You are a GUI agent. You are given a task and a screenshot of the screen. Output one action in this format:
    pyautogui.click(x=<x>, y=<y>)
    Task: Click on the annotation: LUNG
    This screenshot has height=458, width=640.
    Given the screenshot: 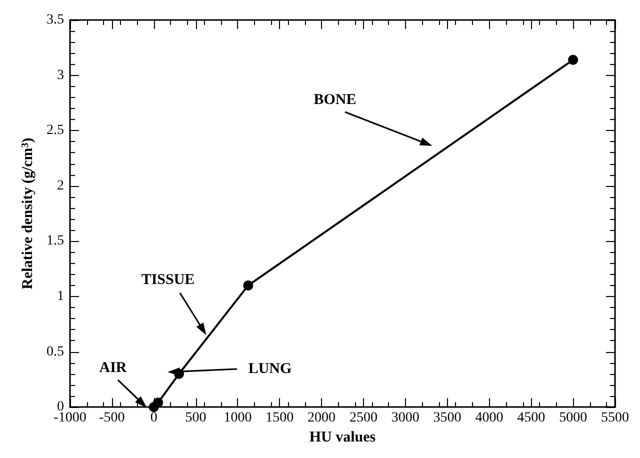 What is the action you would take?
    pyautogui.click(x=270, y=369)
    